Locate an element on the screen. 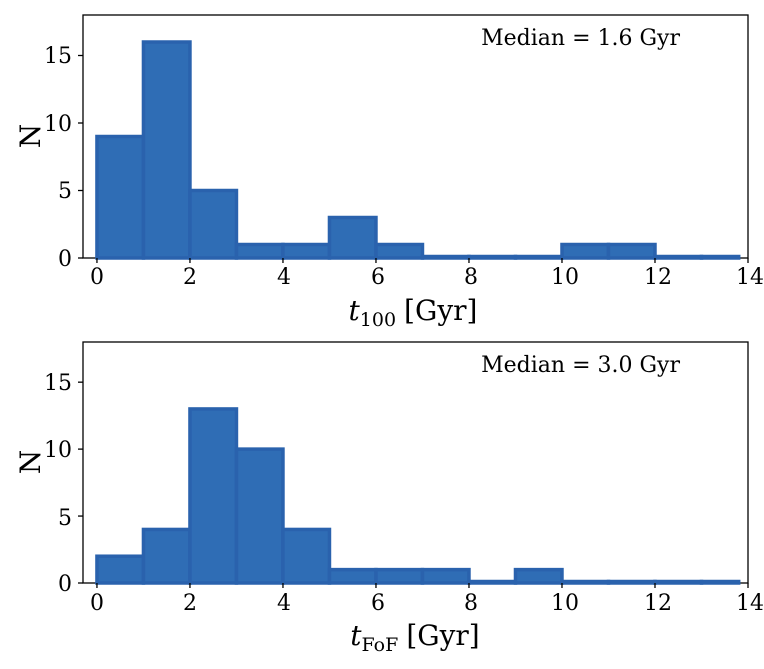 The width and height of the screenshot is (764, 669). x-axis-label: tFoF [Gyr] is located at coordinates (414, 637).